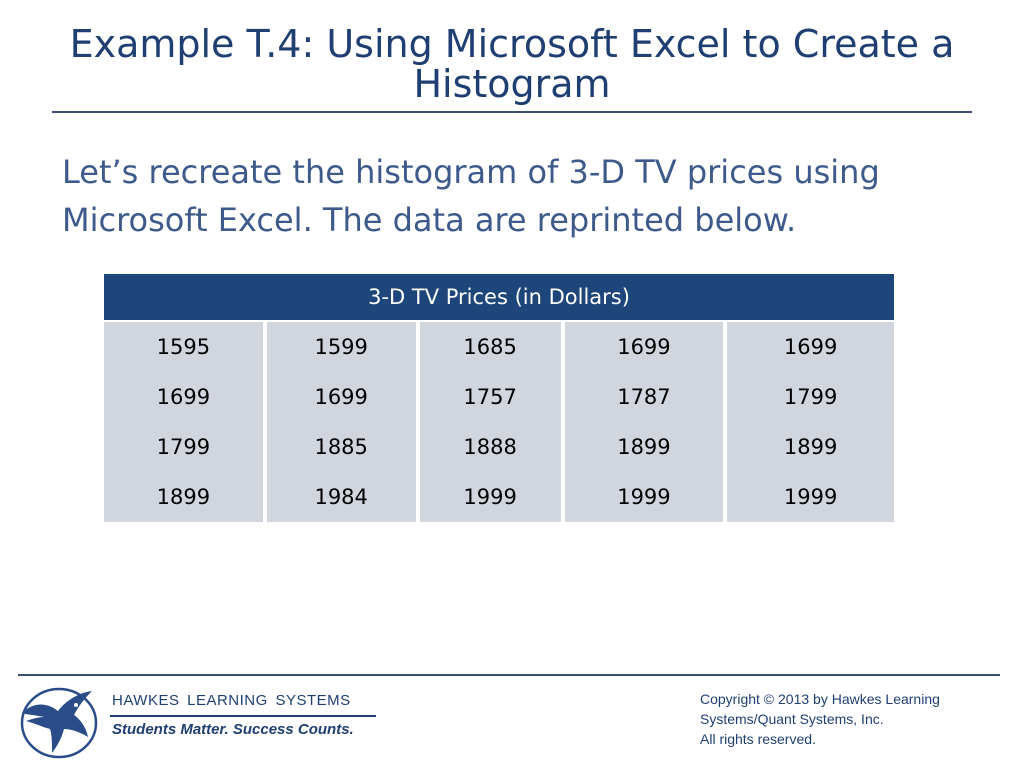  Describe the element at coordinates (490, 447) in the screenshot. I see `table-cell: 1888` at that location.